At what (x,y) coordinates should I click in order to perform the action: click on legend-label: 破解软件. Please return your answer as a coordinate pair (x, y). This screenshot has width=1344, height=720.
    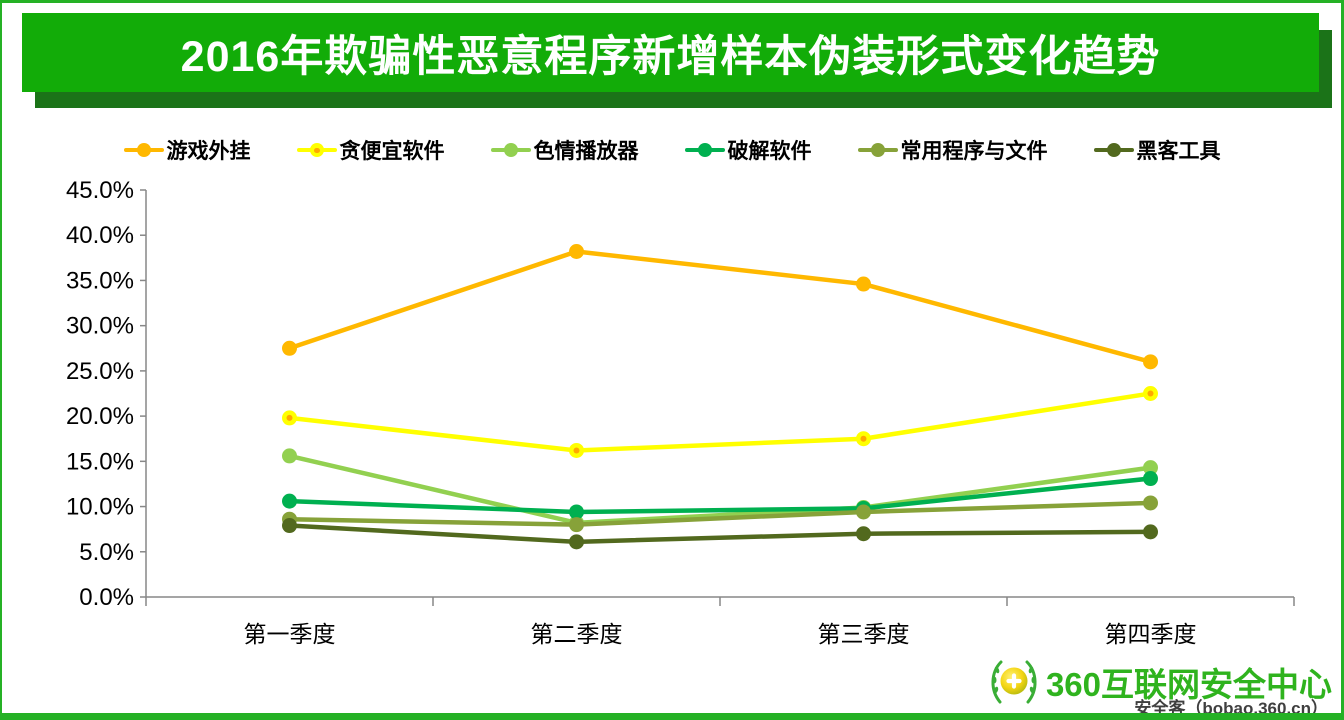
    Looking at the image, I should click on (769, 151).